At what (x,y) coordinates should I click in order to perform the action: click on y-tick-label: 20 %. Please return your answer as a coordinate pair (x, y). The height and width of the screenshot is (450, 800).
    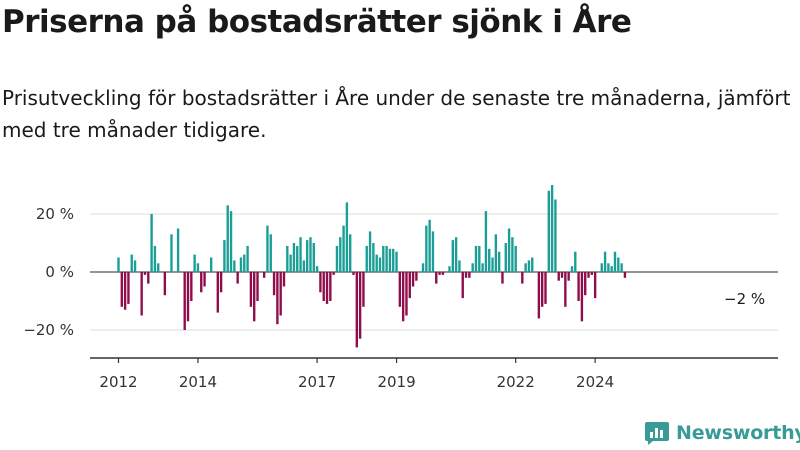
    Looking at the image, I should click on (55, 214).